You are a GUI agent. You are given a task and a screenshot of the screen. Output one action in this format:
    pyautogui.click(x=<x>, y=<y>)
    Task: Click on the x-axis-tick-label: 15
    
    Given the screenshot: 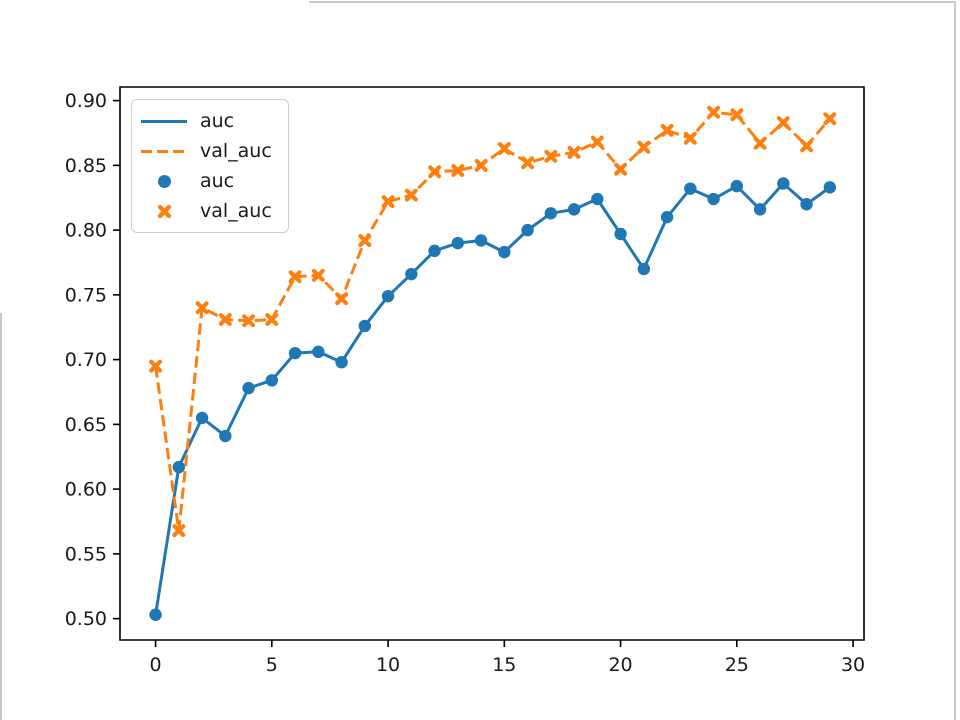 What is the action you would take?
    pyautogui.click(x=504, y=665)
    